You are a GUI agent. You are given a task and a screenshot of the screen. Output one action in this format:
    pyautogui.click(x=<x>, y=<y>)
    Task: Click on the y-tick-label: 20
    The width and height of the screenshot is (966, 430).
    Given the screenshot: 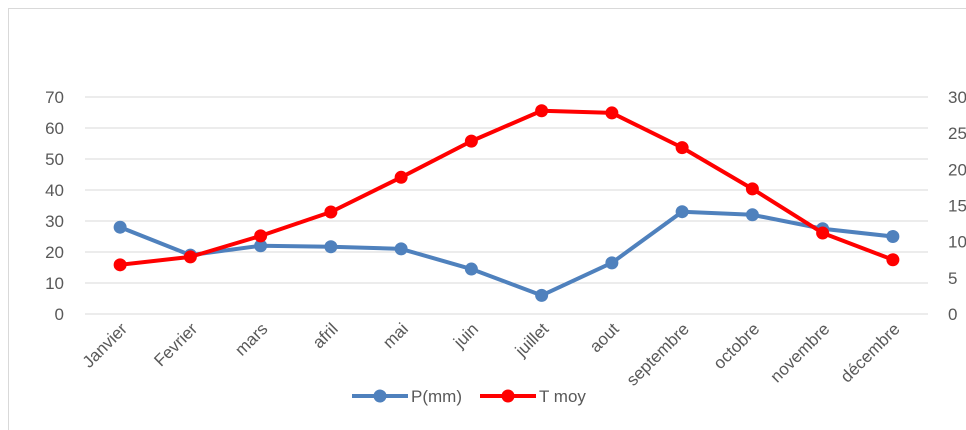 What is the action you would take?
    pyautogui.click(x=54, y=252)
    